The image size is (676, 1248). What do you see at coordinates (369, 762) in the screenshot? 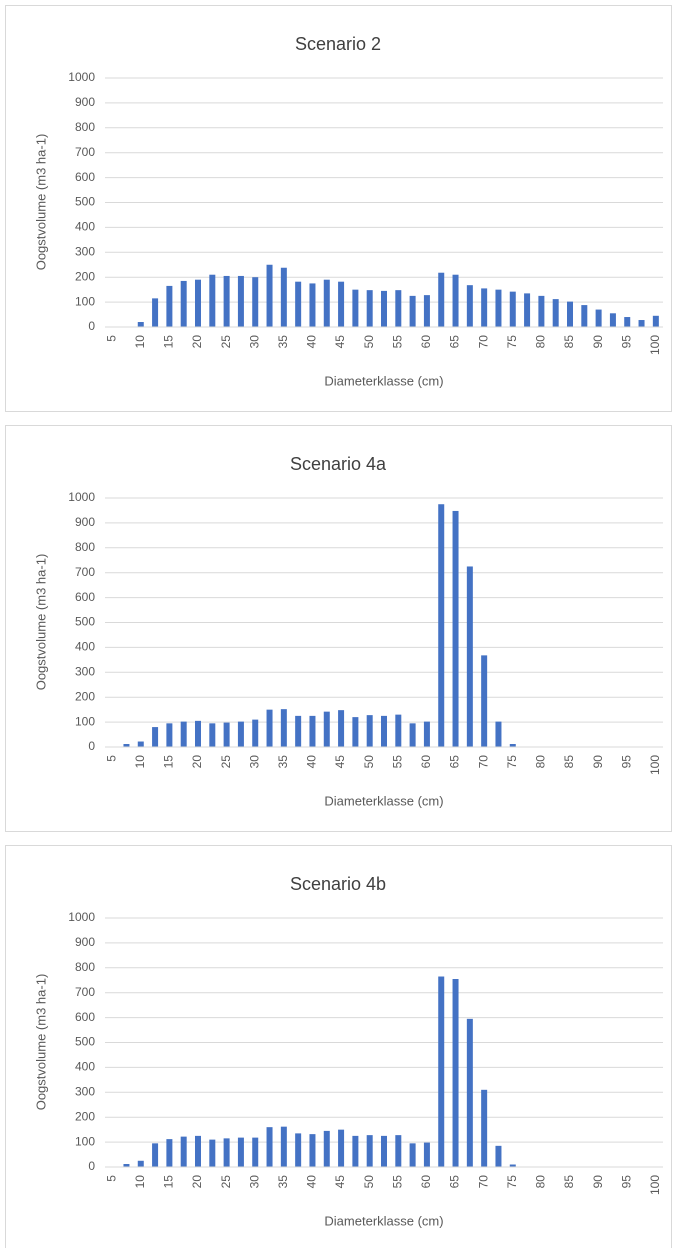
I see `x-tick-label: 50` at bounding box center [369, 762].